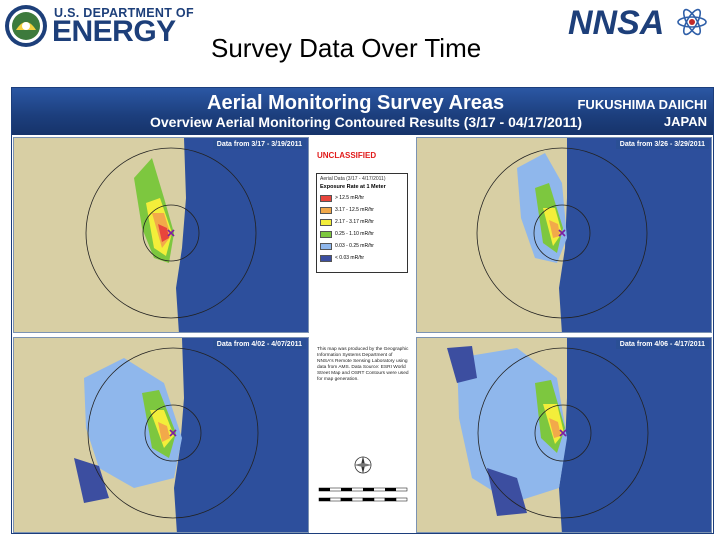  Describe the element at coordinates (354, 234) in the screenshot. I see `legend-entry-label: 0.25 - 1.10 mR/hr` at that location.